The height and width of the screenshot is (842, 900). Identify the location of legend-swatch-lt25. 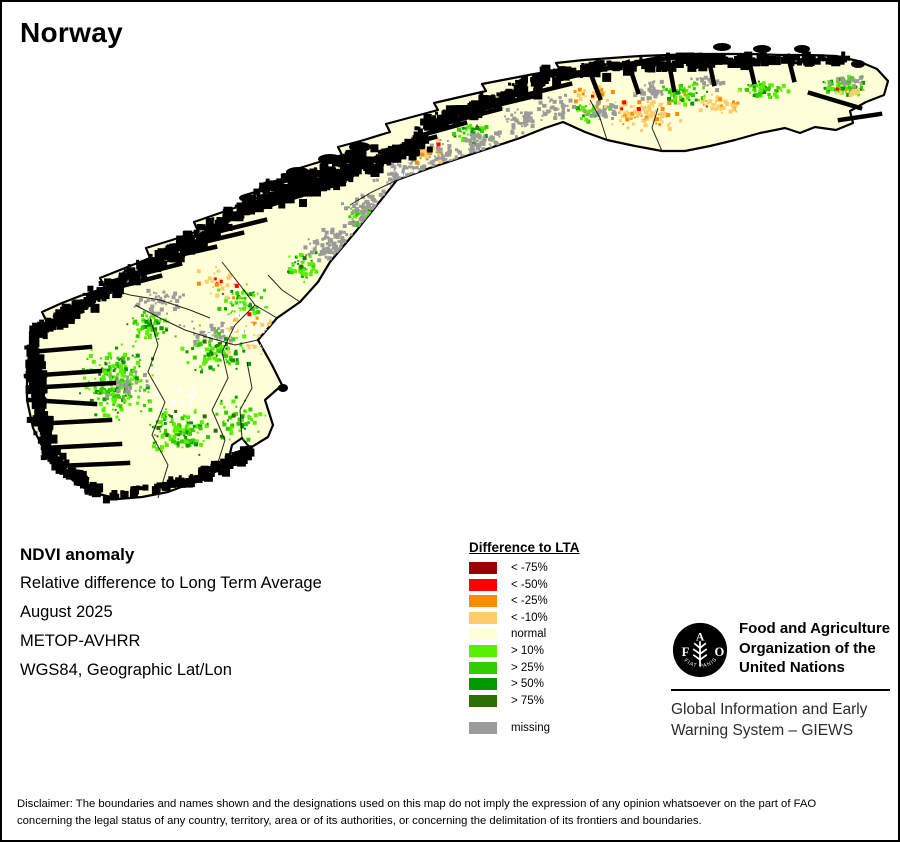
(483, 601).